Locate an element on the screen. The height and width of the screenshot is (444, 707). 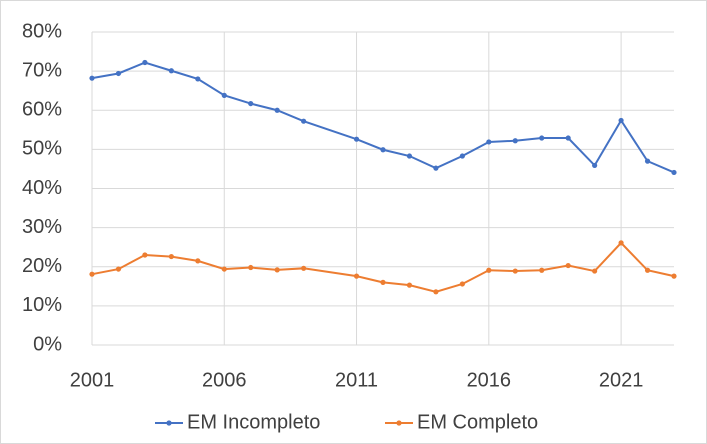
y-tick-label: 30% is located at coordinates (42, 227).